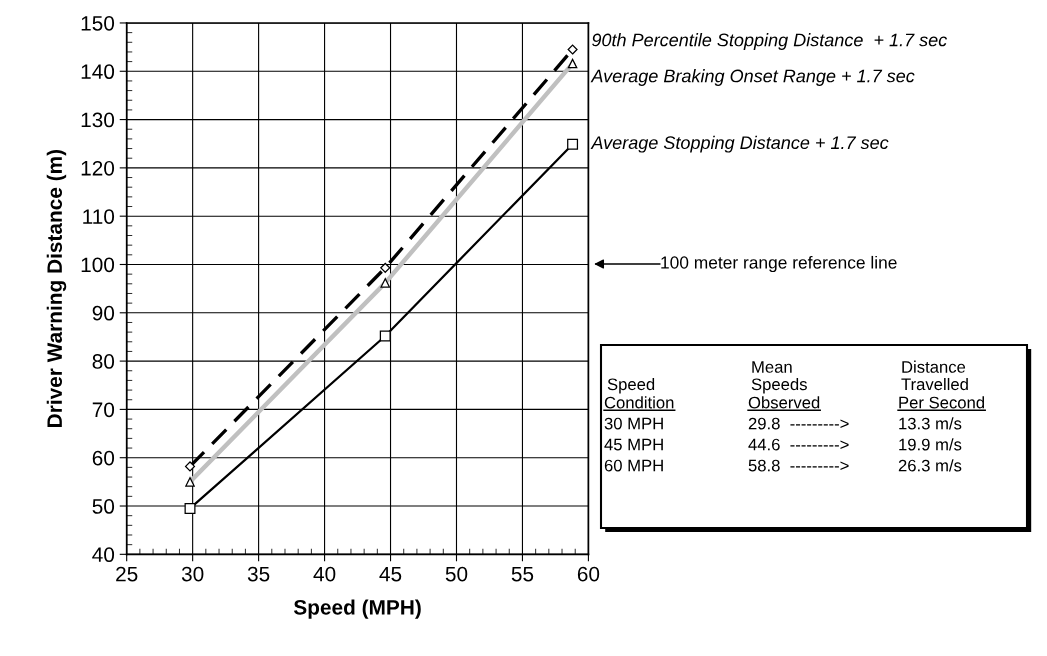  I want to click on text: Distance Travelled, so click(934, 375).